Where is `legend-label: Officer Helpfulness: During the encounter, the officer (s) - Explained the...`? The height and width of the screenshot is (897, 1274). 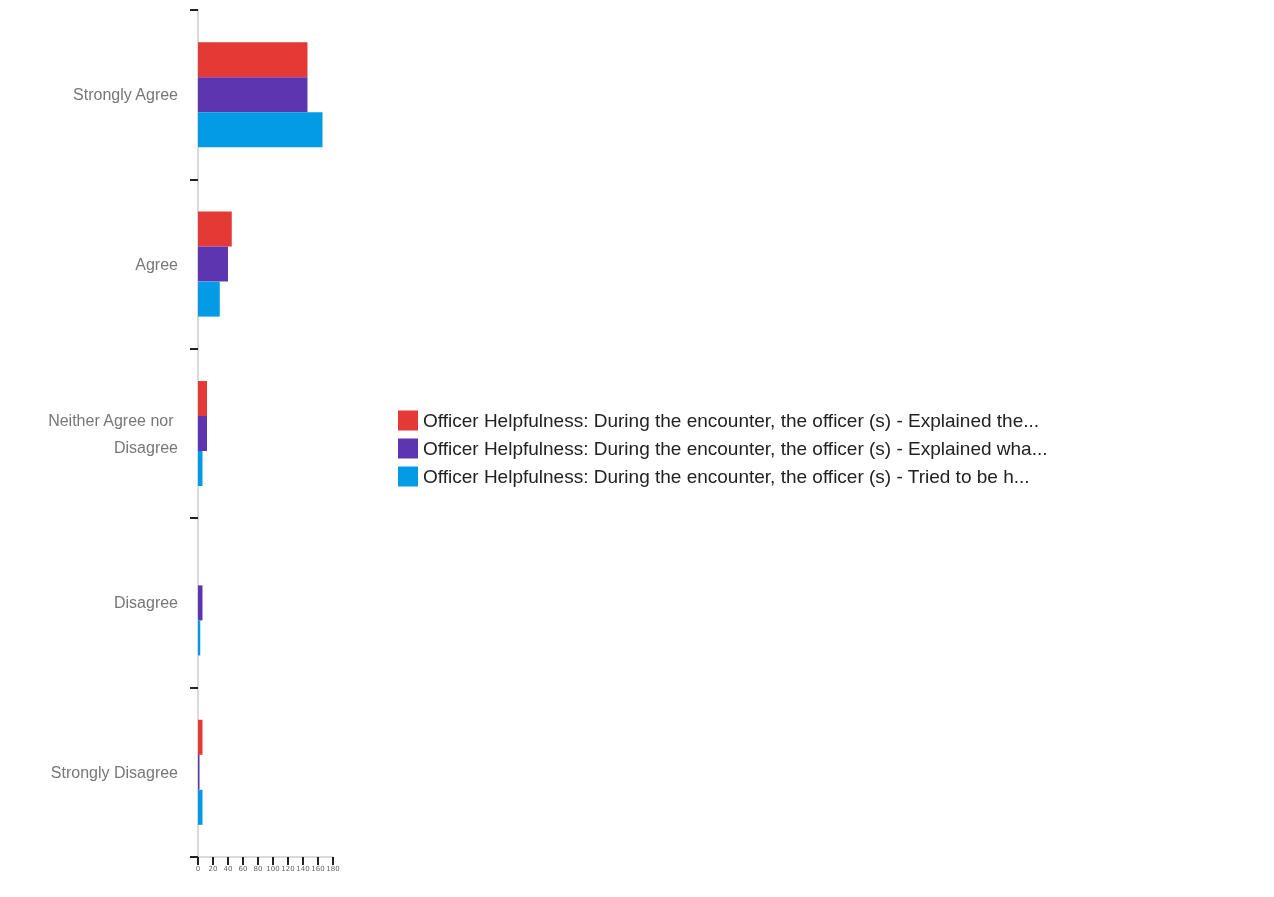 legend-label: Officer Helpfulness: During the encounter, the officer (s) - Explained the... is located at coordinates (731, 420).